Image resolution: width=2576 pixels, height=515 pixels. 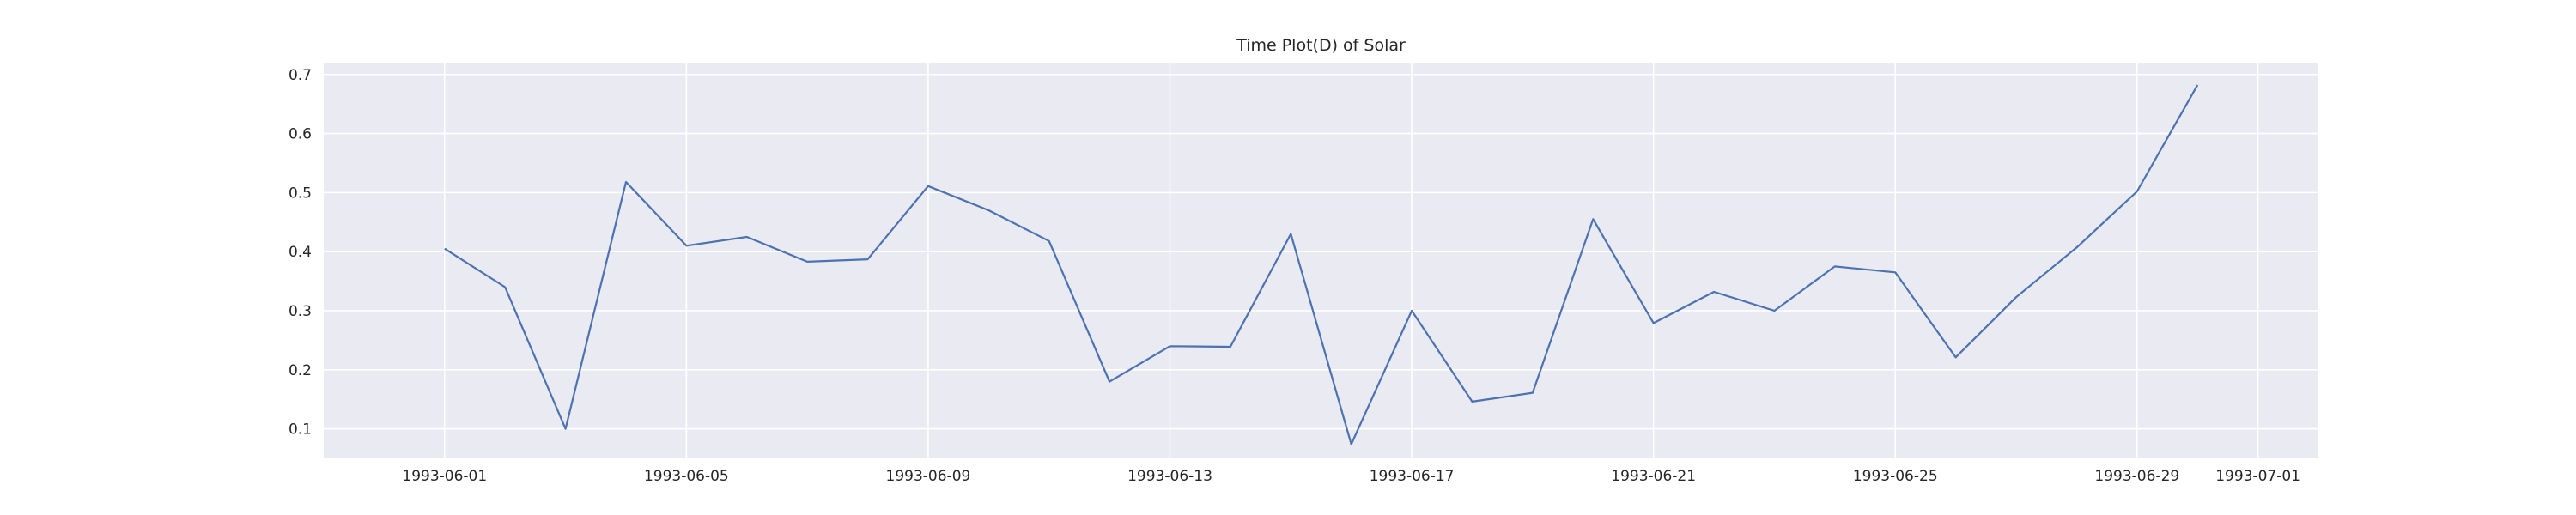 I want to click on y-tick-label: 0.4, so click(x=301, y=252).